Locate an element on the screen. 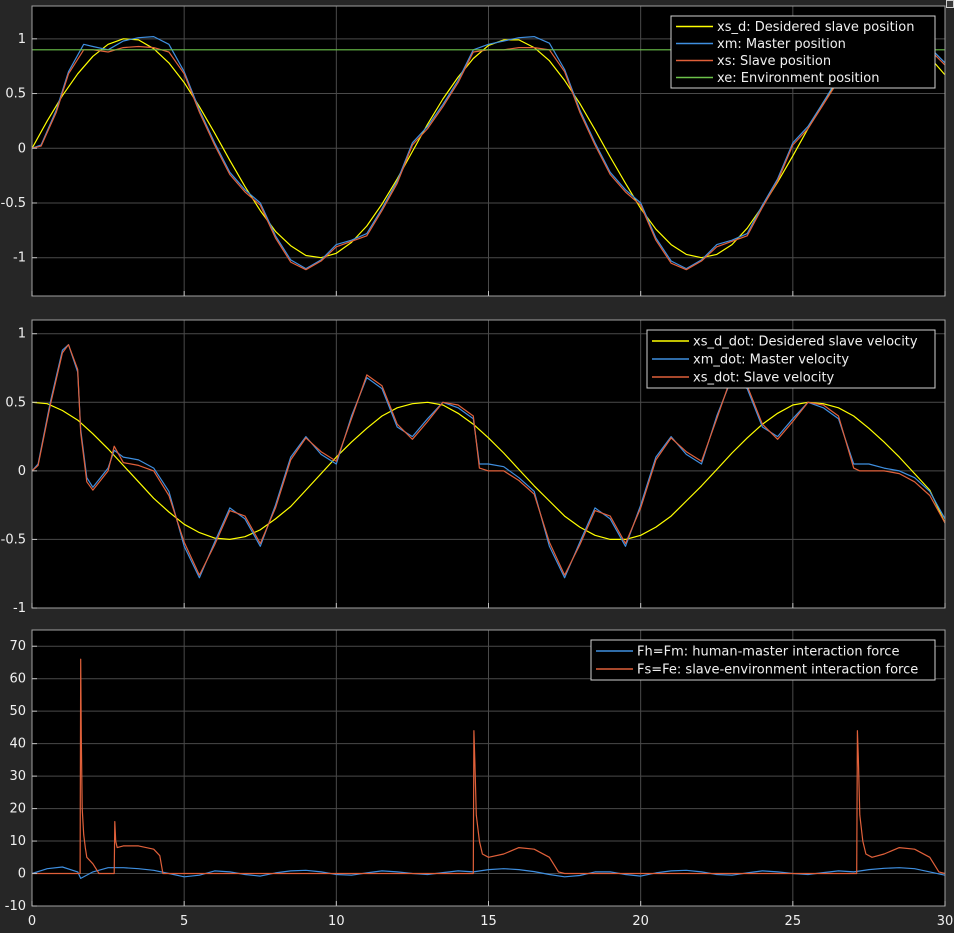 The width and height of the screenshot is (954, 933). x-tick-label: 10 is located at coordinates (336, 921).